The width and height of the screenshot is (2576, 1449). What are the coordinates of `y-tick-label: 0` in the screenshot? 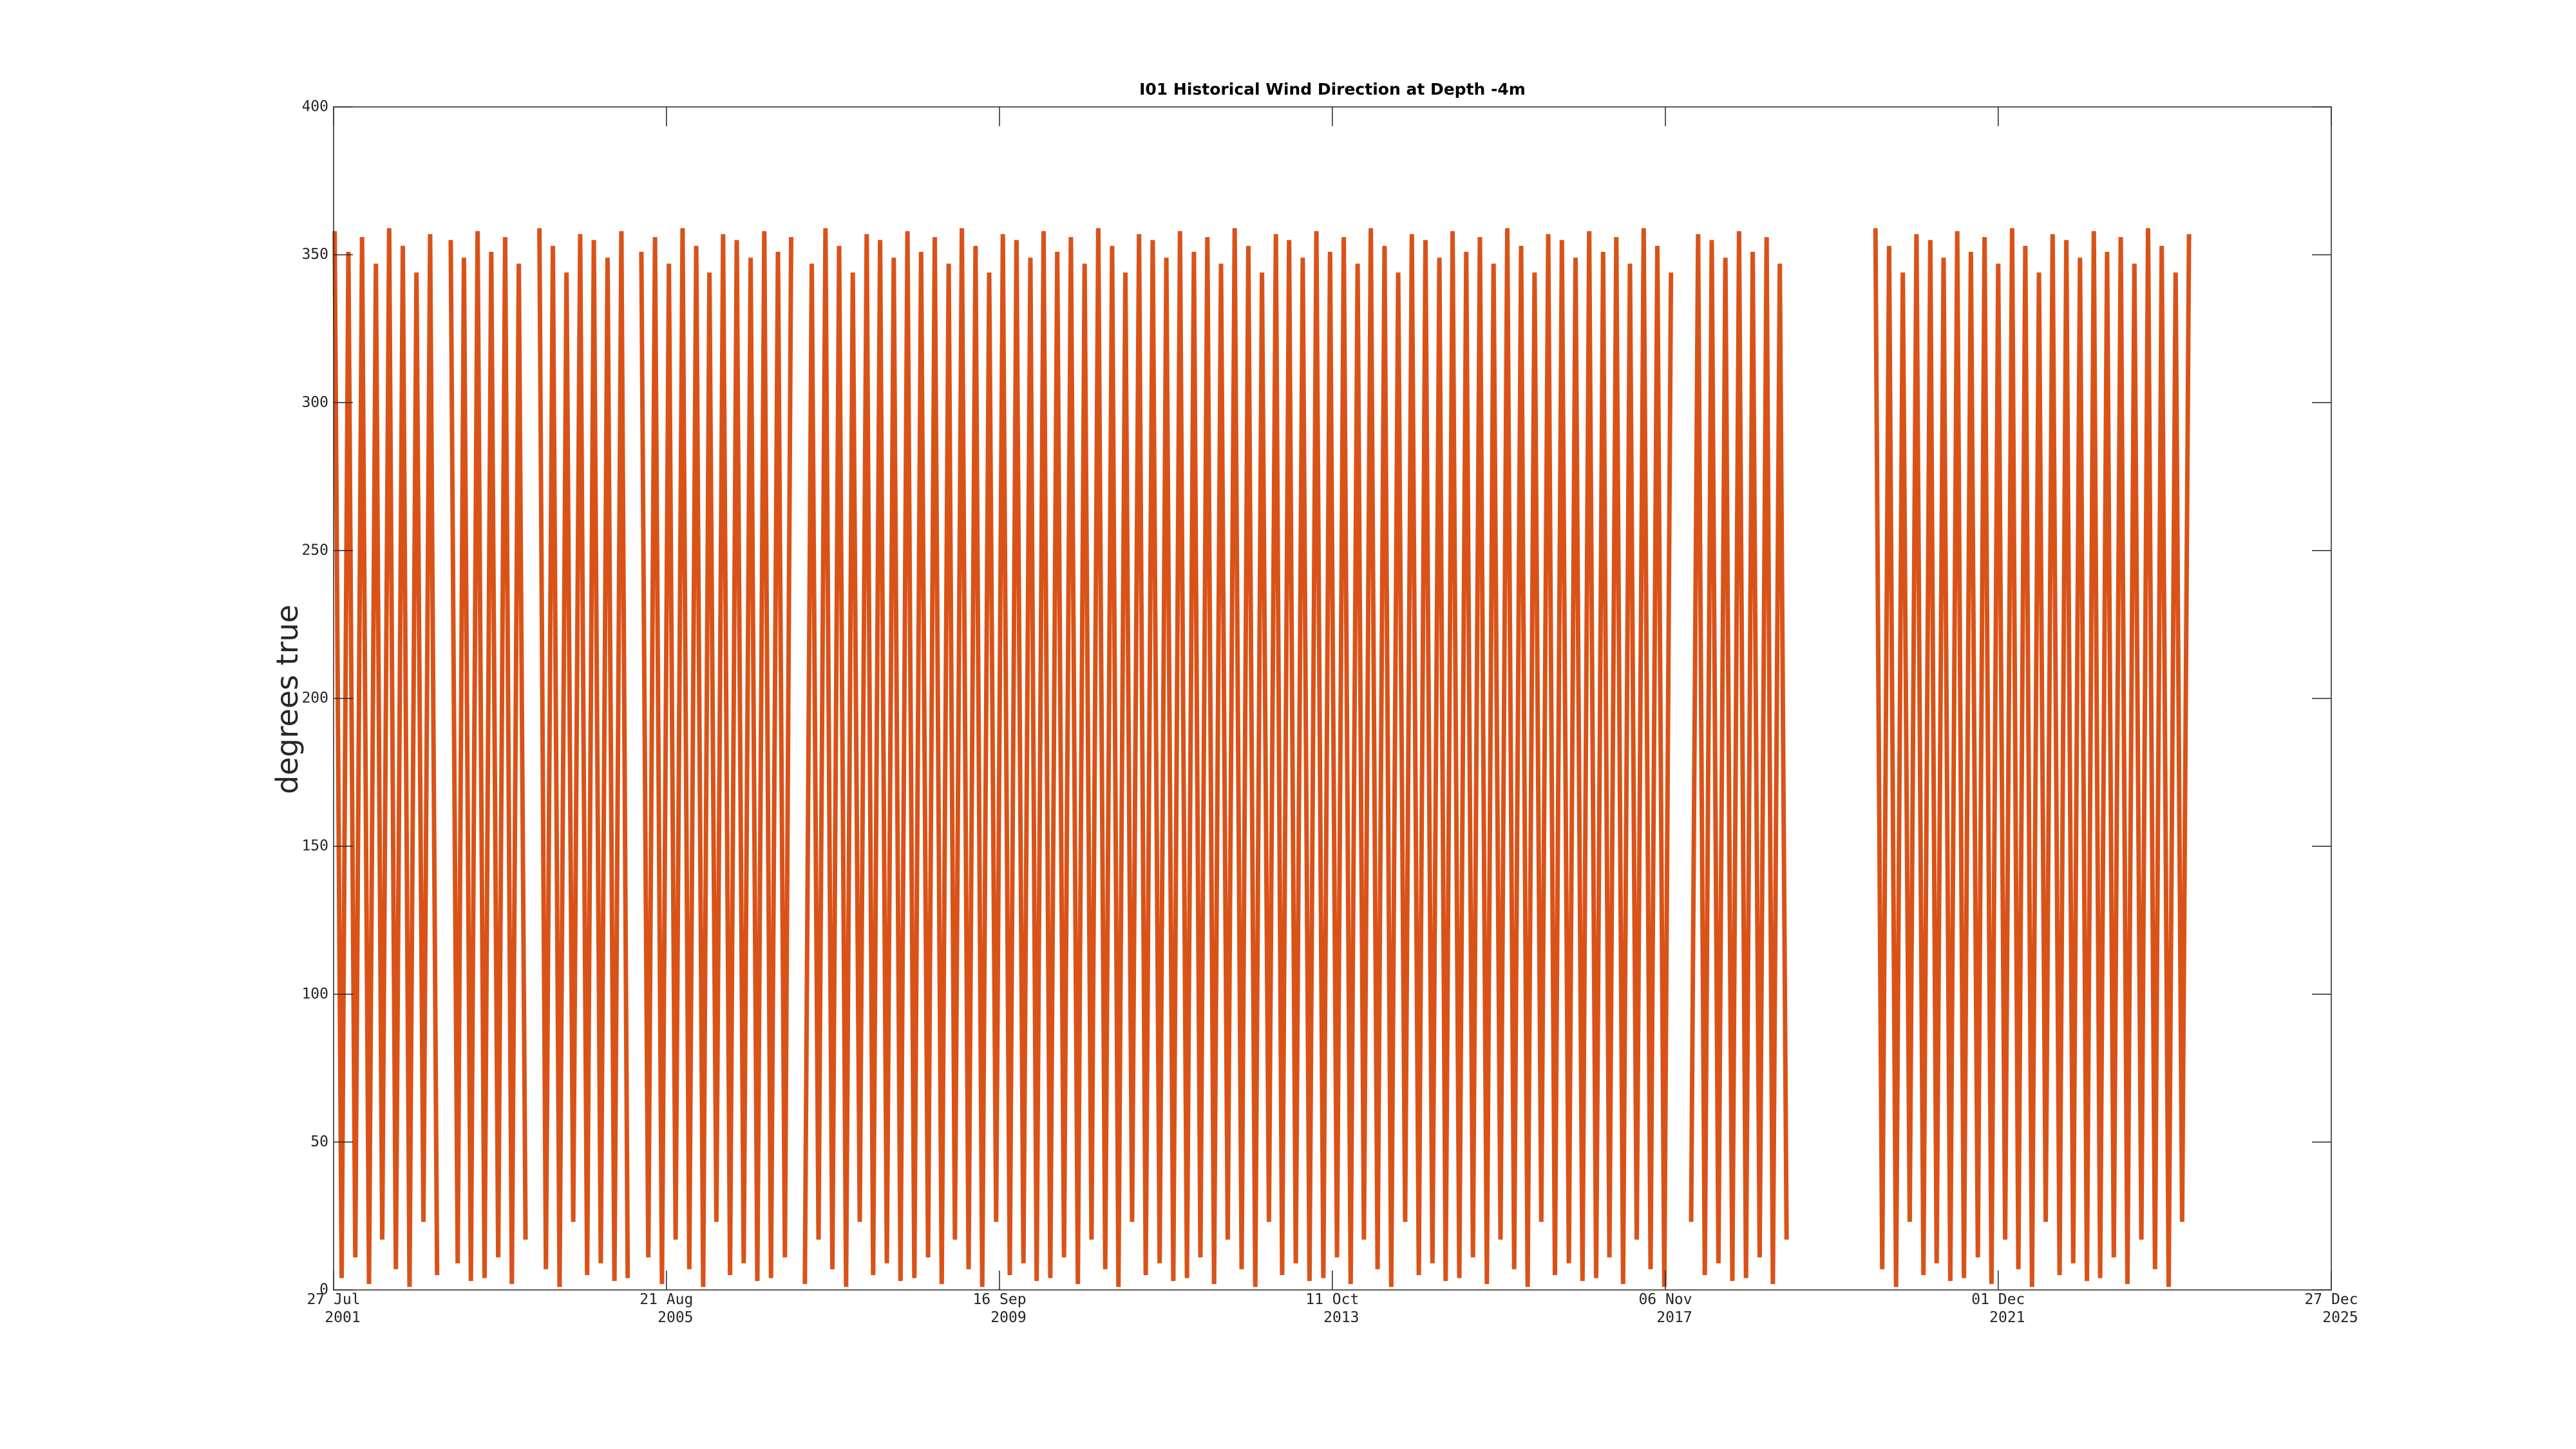 It's located at (323, 1290).